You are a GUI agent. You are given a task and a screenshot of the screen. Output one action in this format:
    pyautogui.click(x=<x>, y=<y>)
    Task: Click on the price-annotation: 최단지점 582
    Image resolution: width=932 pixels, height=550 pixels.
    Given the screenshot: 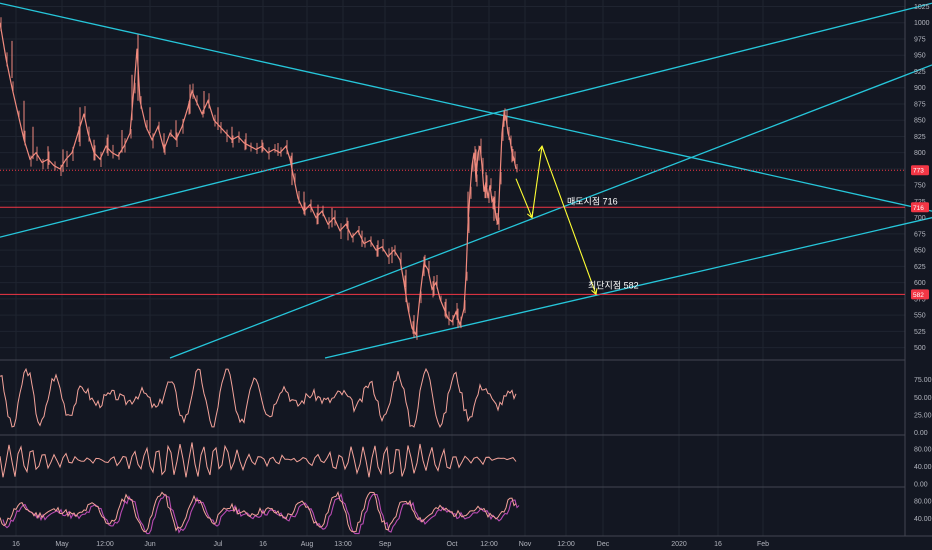 What is the action you would take?
    pyautogui.click(x=613, y=285)
    